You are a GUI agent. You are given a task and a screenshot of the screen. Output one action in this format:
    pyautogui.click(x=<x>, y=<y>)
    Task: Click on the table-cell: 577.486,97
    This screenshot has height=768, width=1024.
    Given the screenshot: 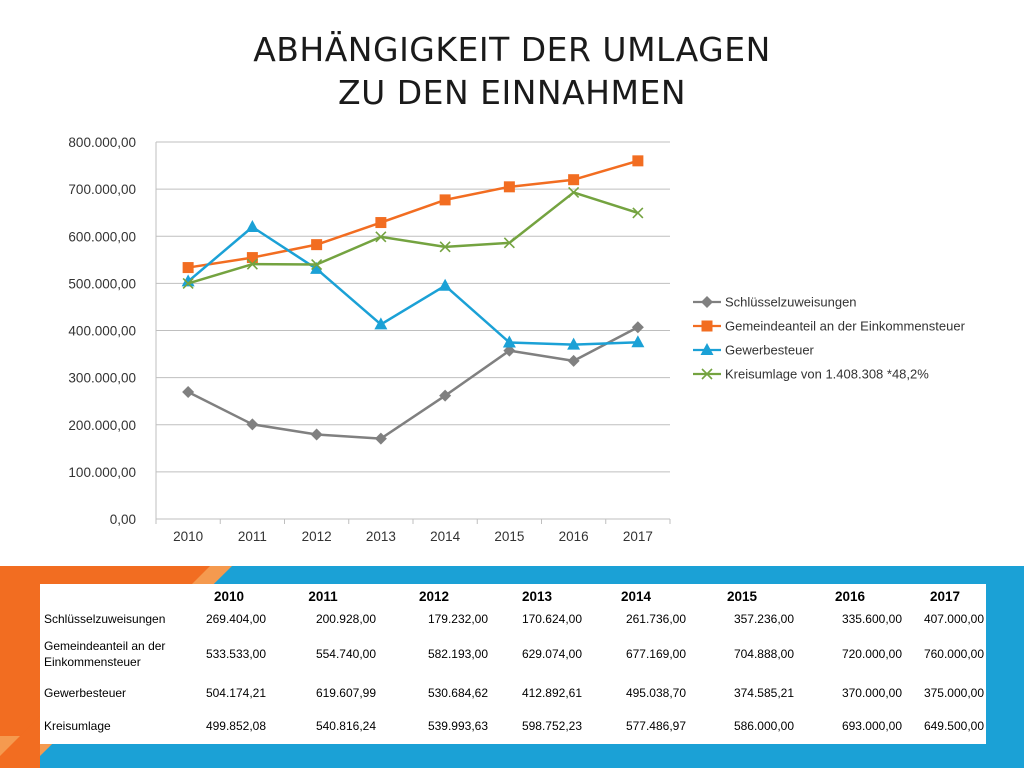 What is the action you would take?
    pyautogui.click(x=655, y=725)
    